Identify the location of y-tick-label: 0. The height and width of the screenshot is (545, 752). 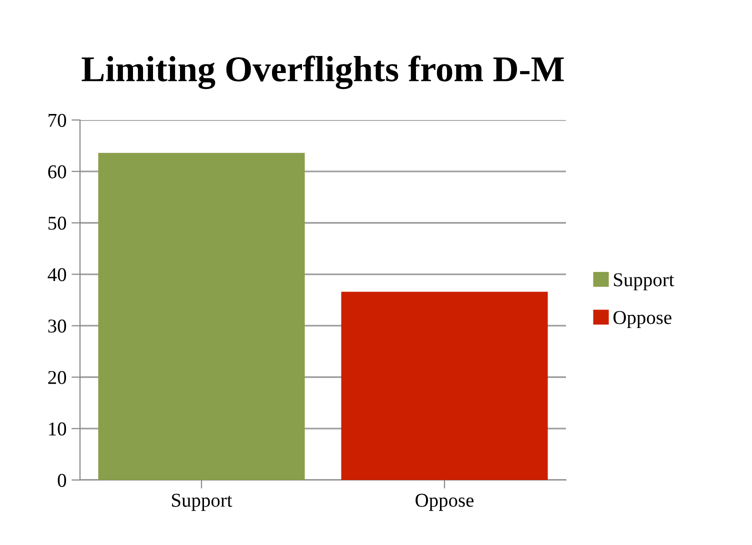
(62, 480).